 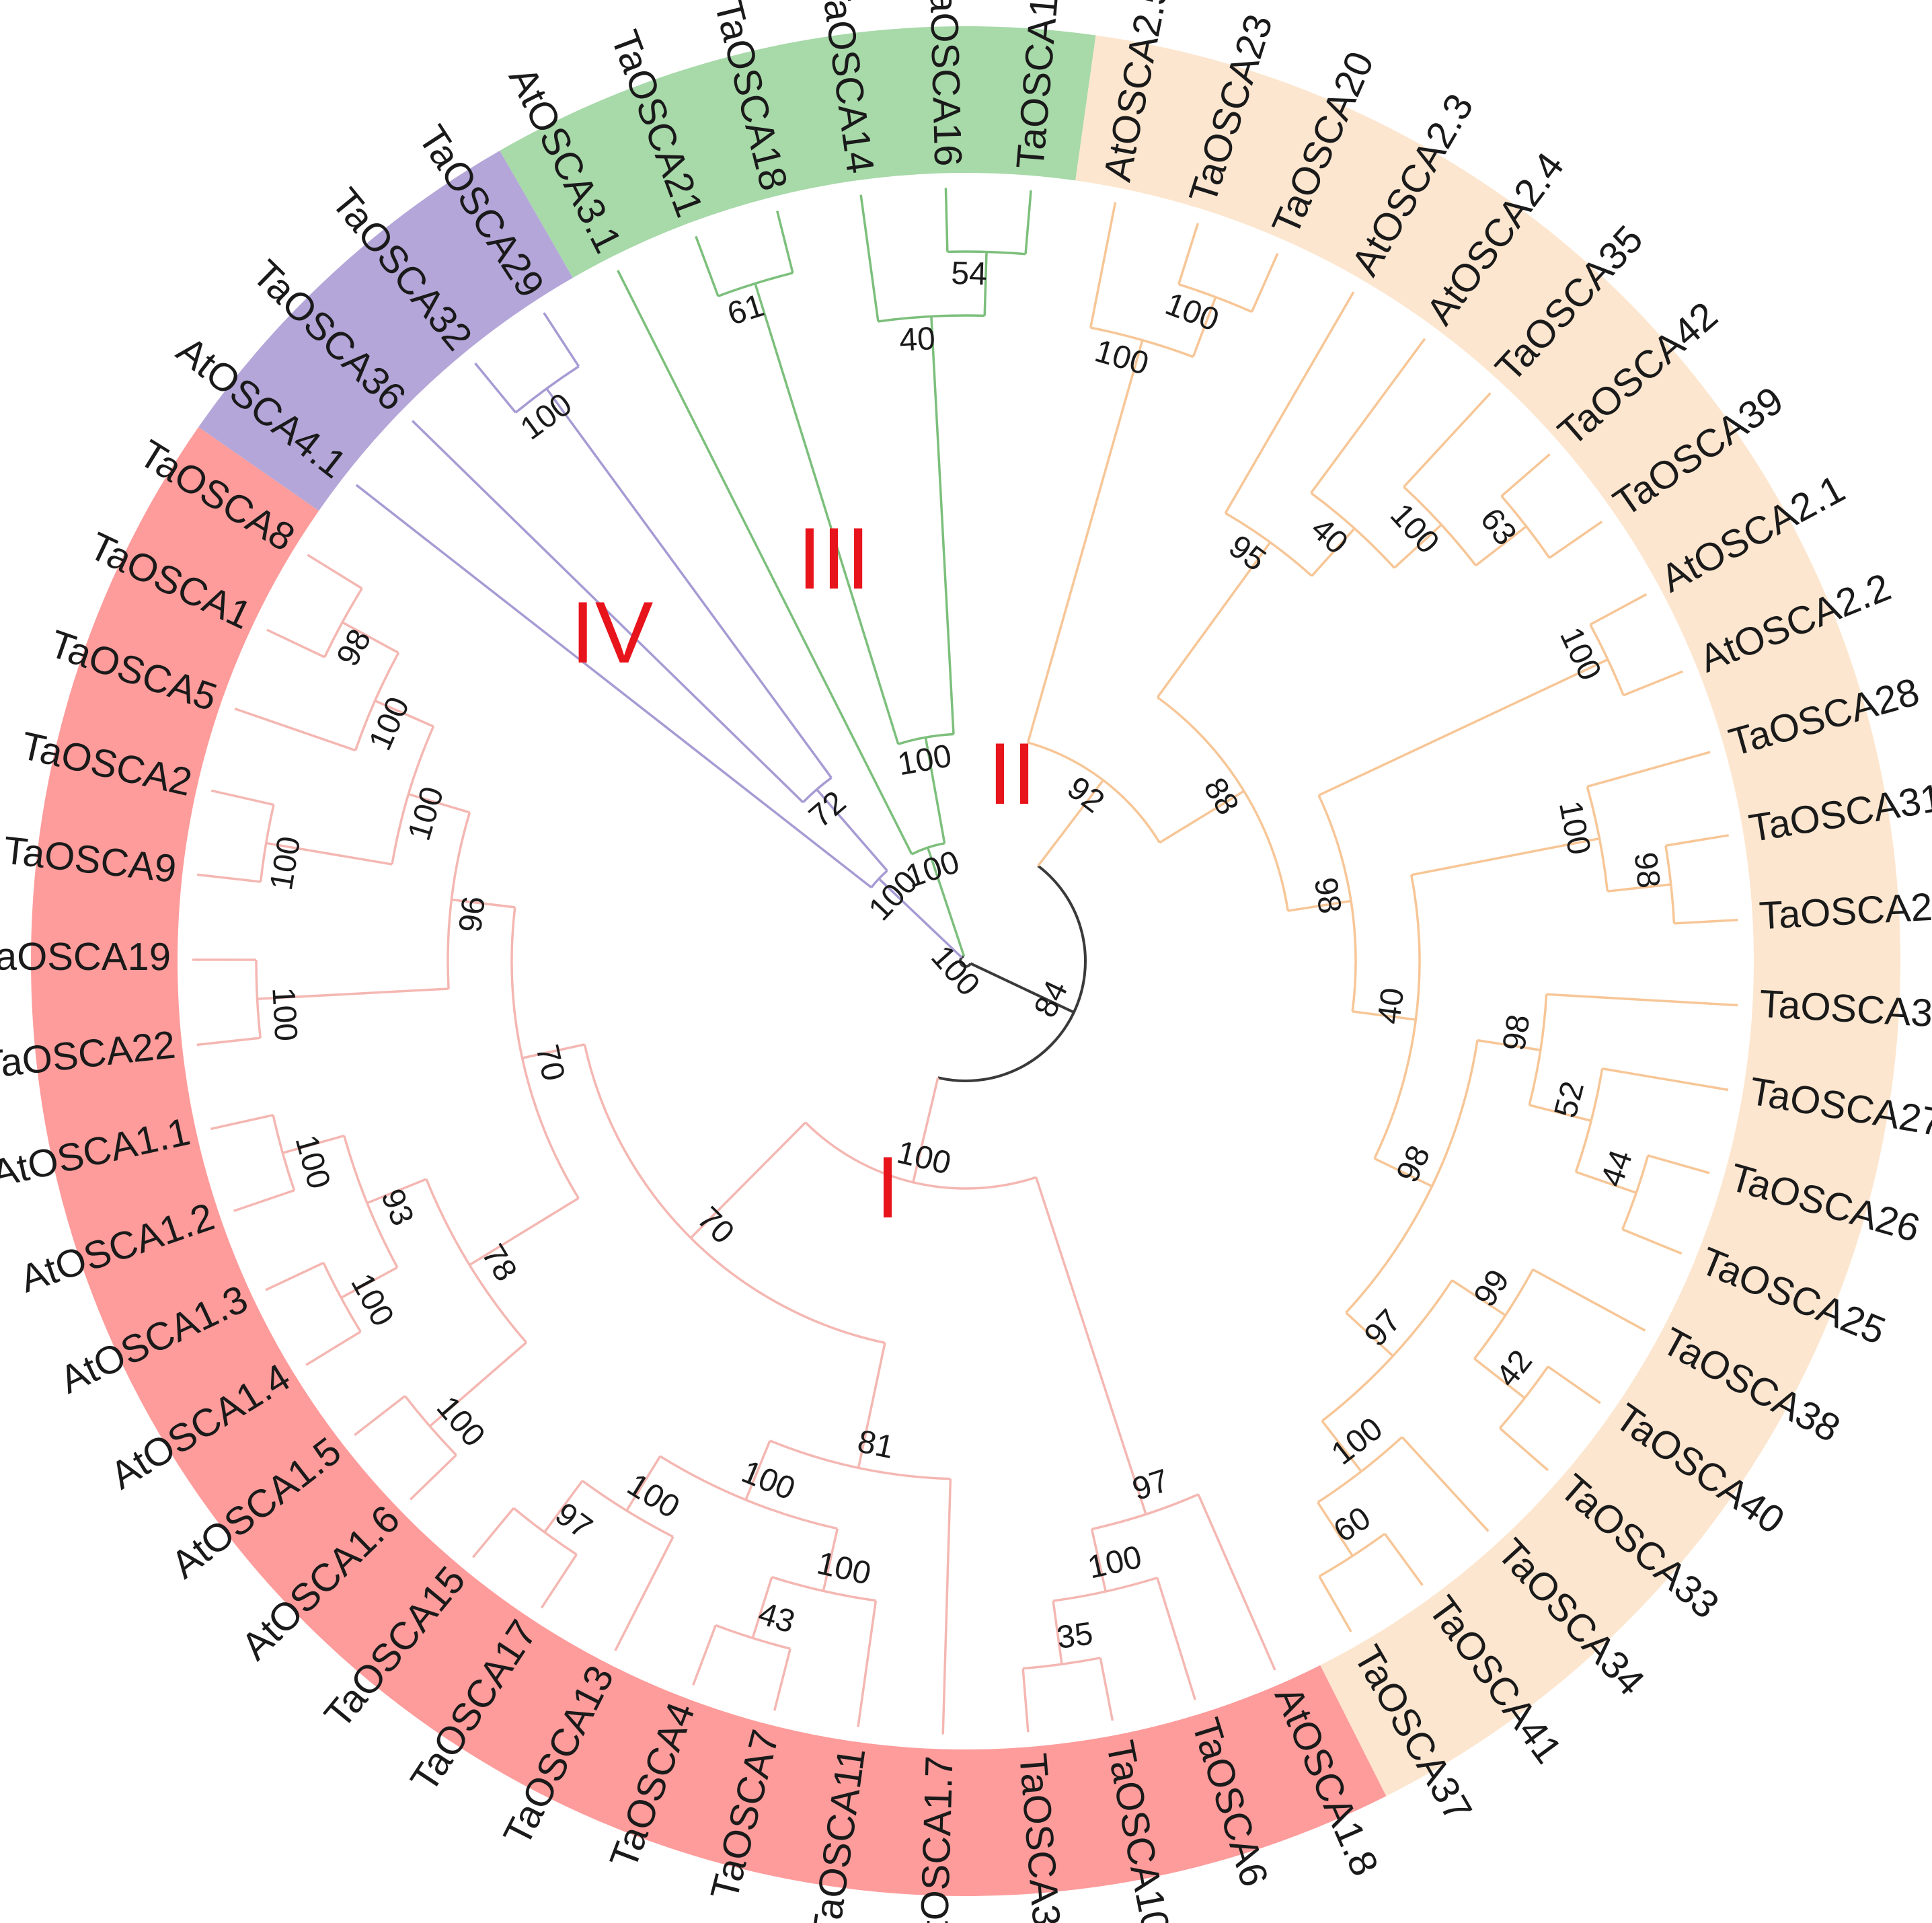 What do you see at coordinates (834, 558) in the screenshot?
I see `clade-label-III: III` at bounding box center [834, 558].